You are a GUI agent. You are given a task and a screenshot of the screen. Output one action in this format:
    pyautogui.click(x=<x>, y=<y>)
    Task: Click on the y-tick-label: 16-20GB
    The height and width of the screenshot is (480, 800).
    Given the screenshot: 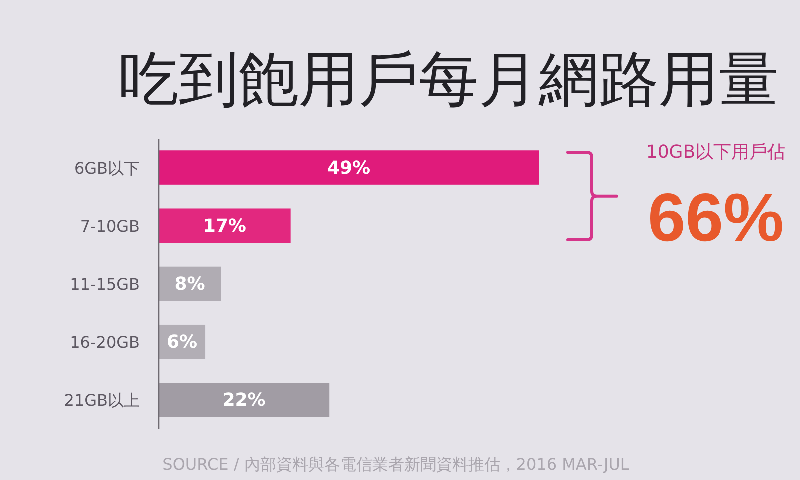 What is the action you would take?
    pyautogui.click(x=105, y=342)
    